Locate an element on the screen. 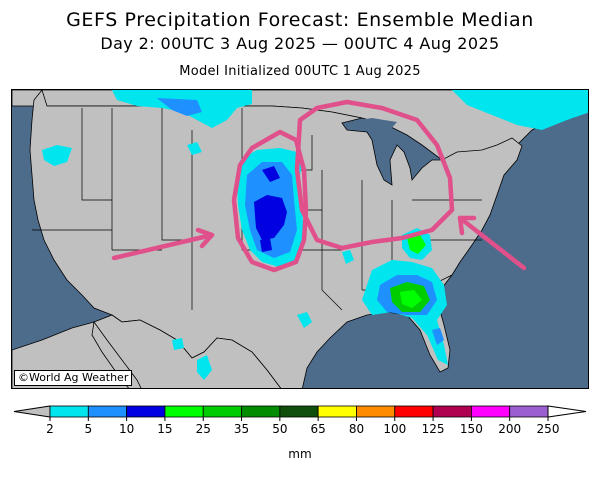  colorbar: 2 5 10 15 25 35 50 65 80 100 125 150 200 250 is located at coordinates (300, 420).